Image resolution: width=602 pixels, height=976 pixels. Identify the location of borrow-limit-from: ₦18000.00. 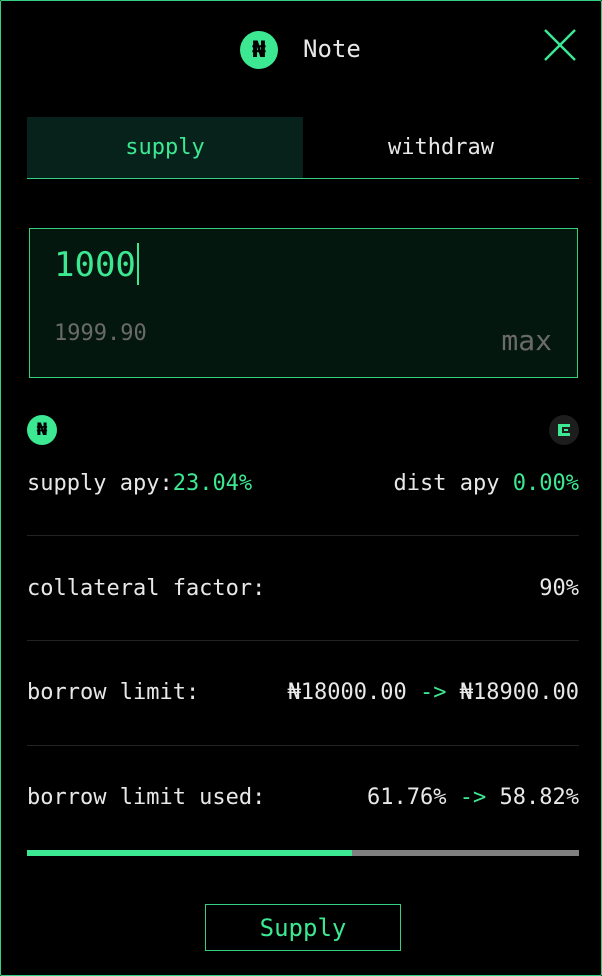
(347, 692).